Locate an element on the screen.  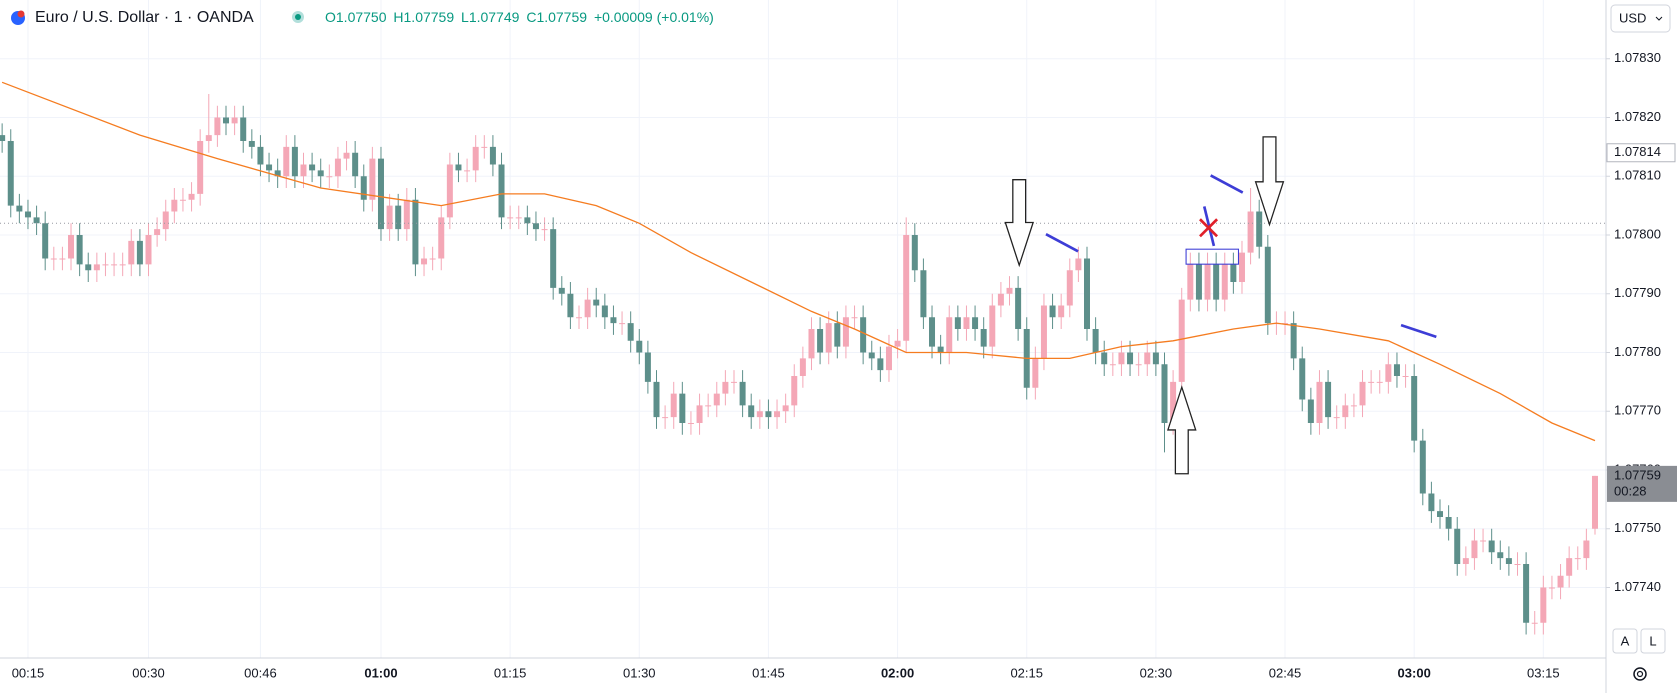
button-label: L is located at coordinates (1652, 640).